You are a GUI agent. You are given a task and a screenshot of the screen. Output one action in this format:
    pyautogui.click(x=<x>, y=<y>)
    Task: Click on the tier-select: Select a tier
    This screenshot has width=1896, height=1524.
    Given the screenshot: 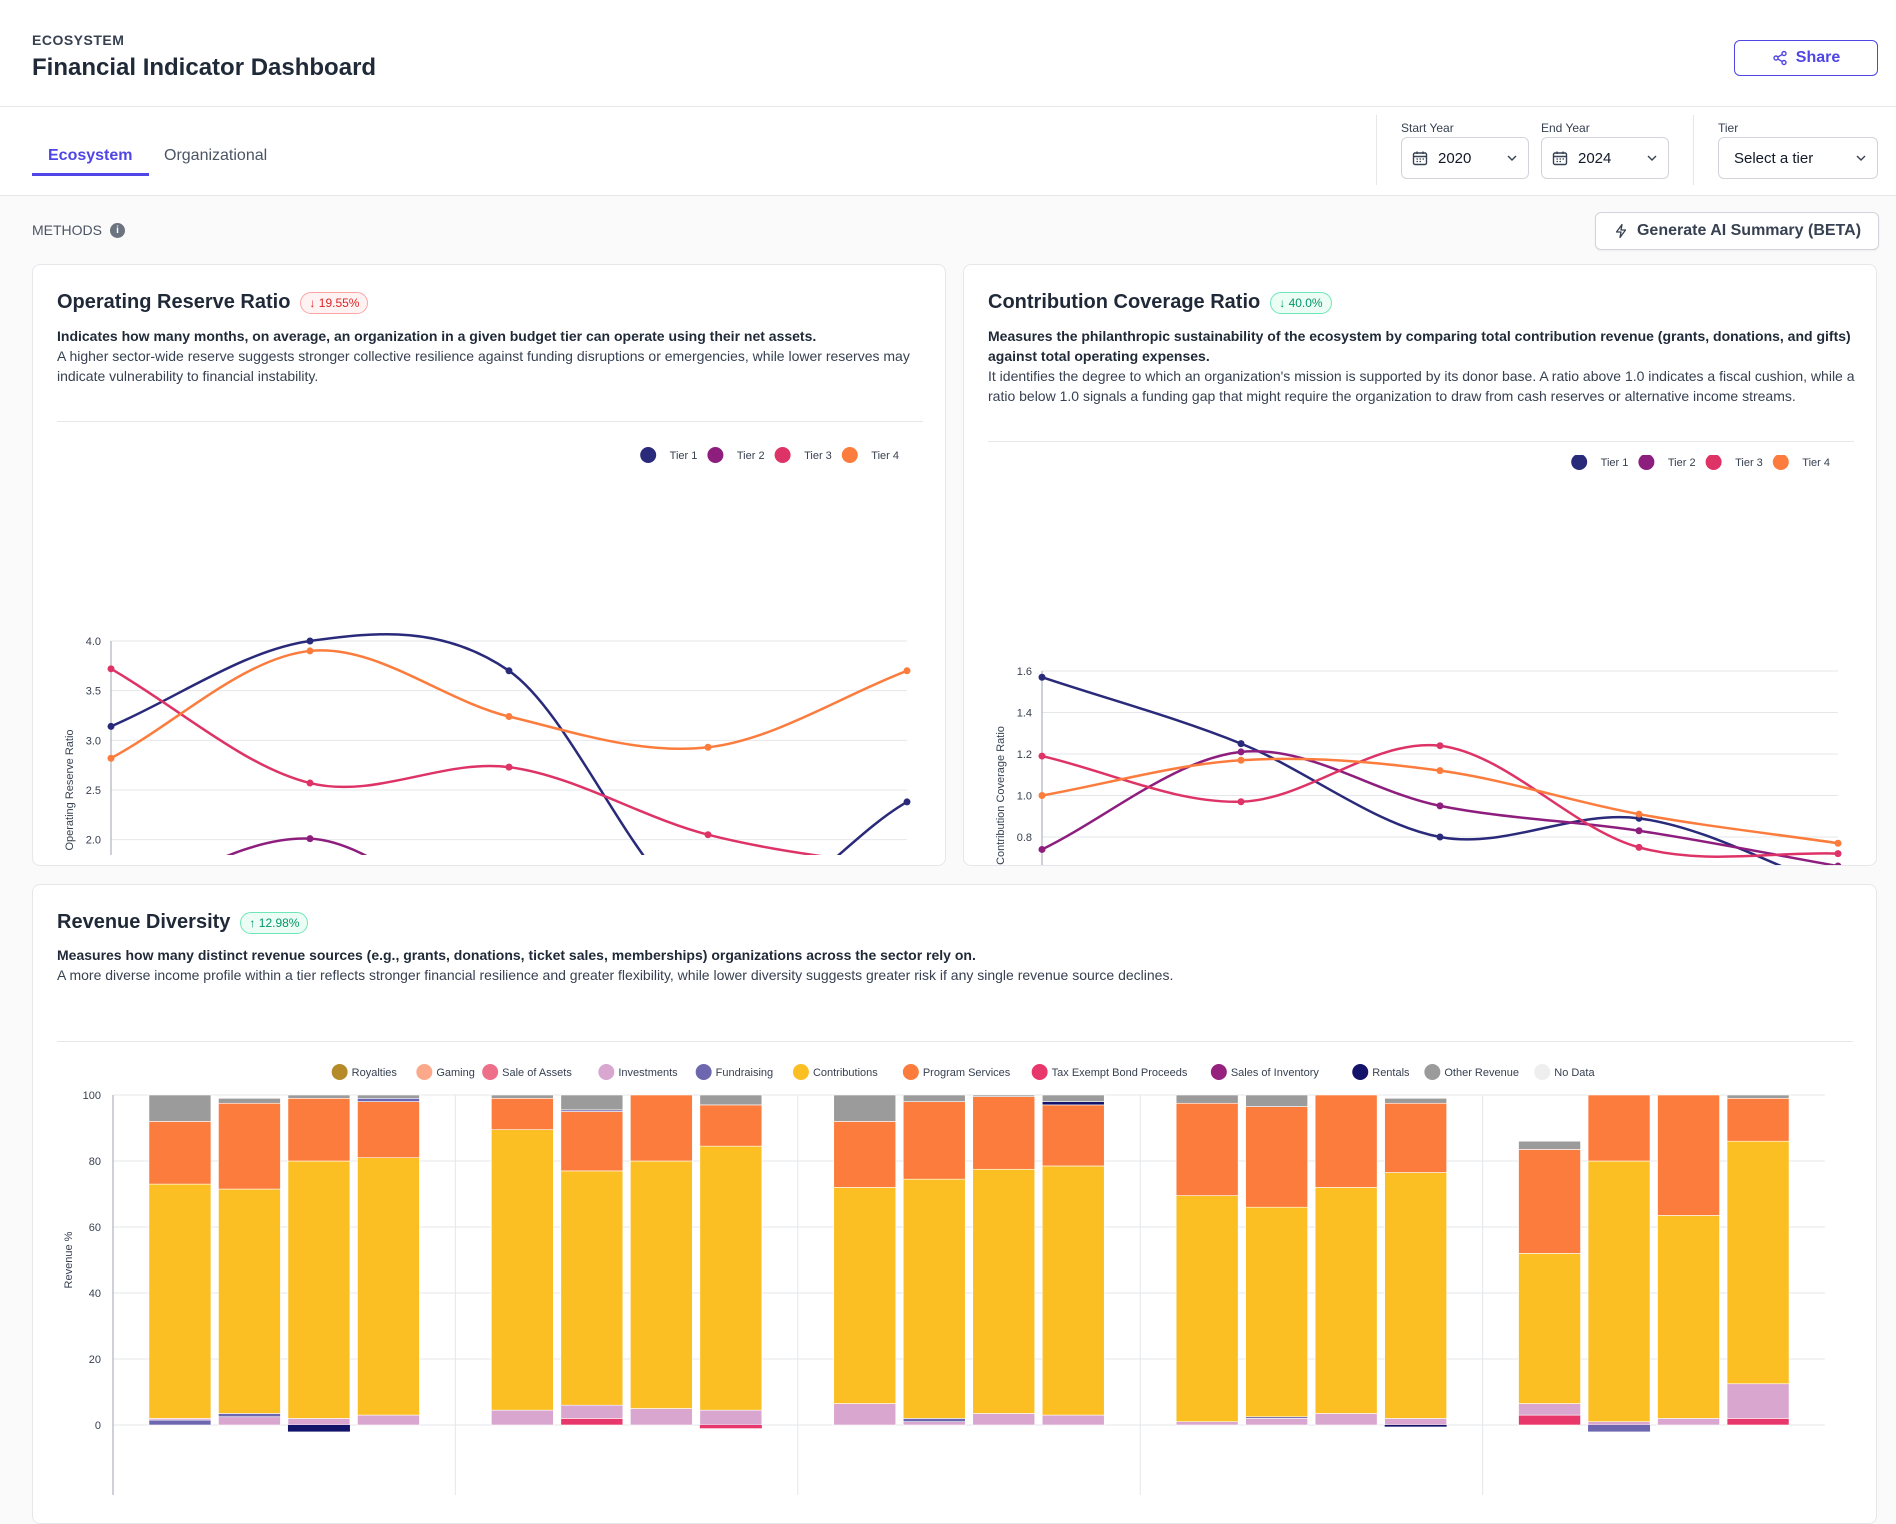 What is the action you would take?
    pyautogui.click(x=1798, y=158)
    